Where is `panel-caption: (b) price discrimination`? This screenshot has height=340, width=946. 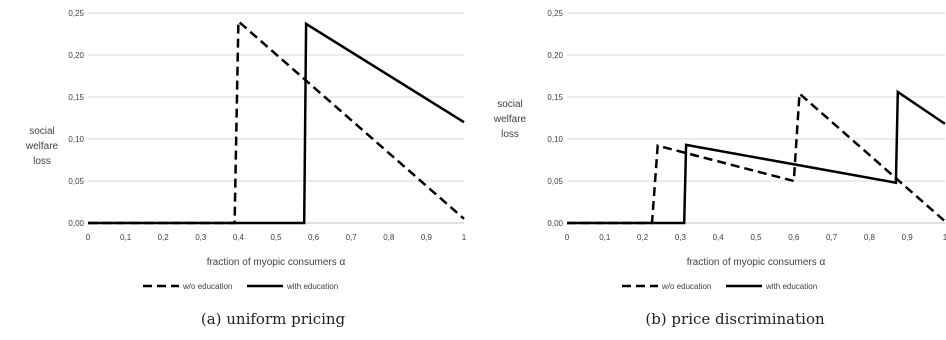 panel-caption: (b) price discrimination is located at coordinates (735, 319).